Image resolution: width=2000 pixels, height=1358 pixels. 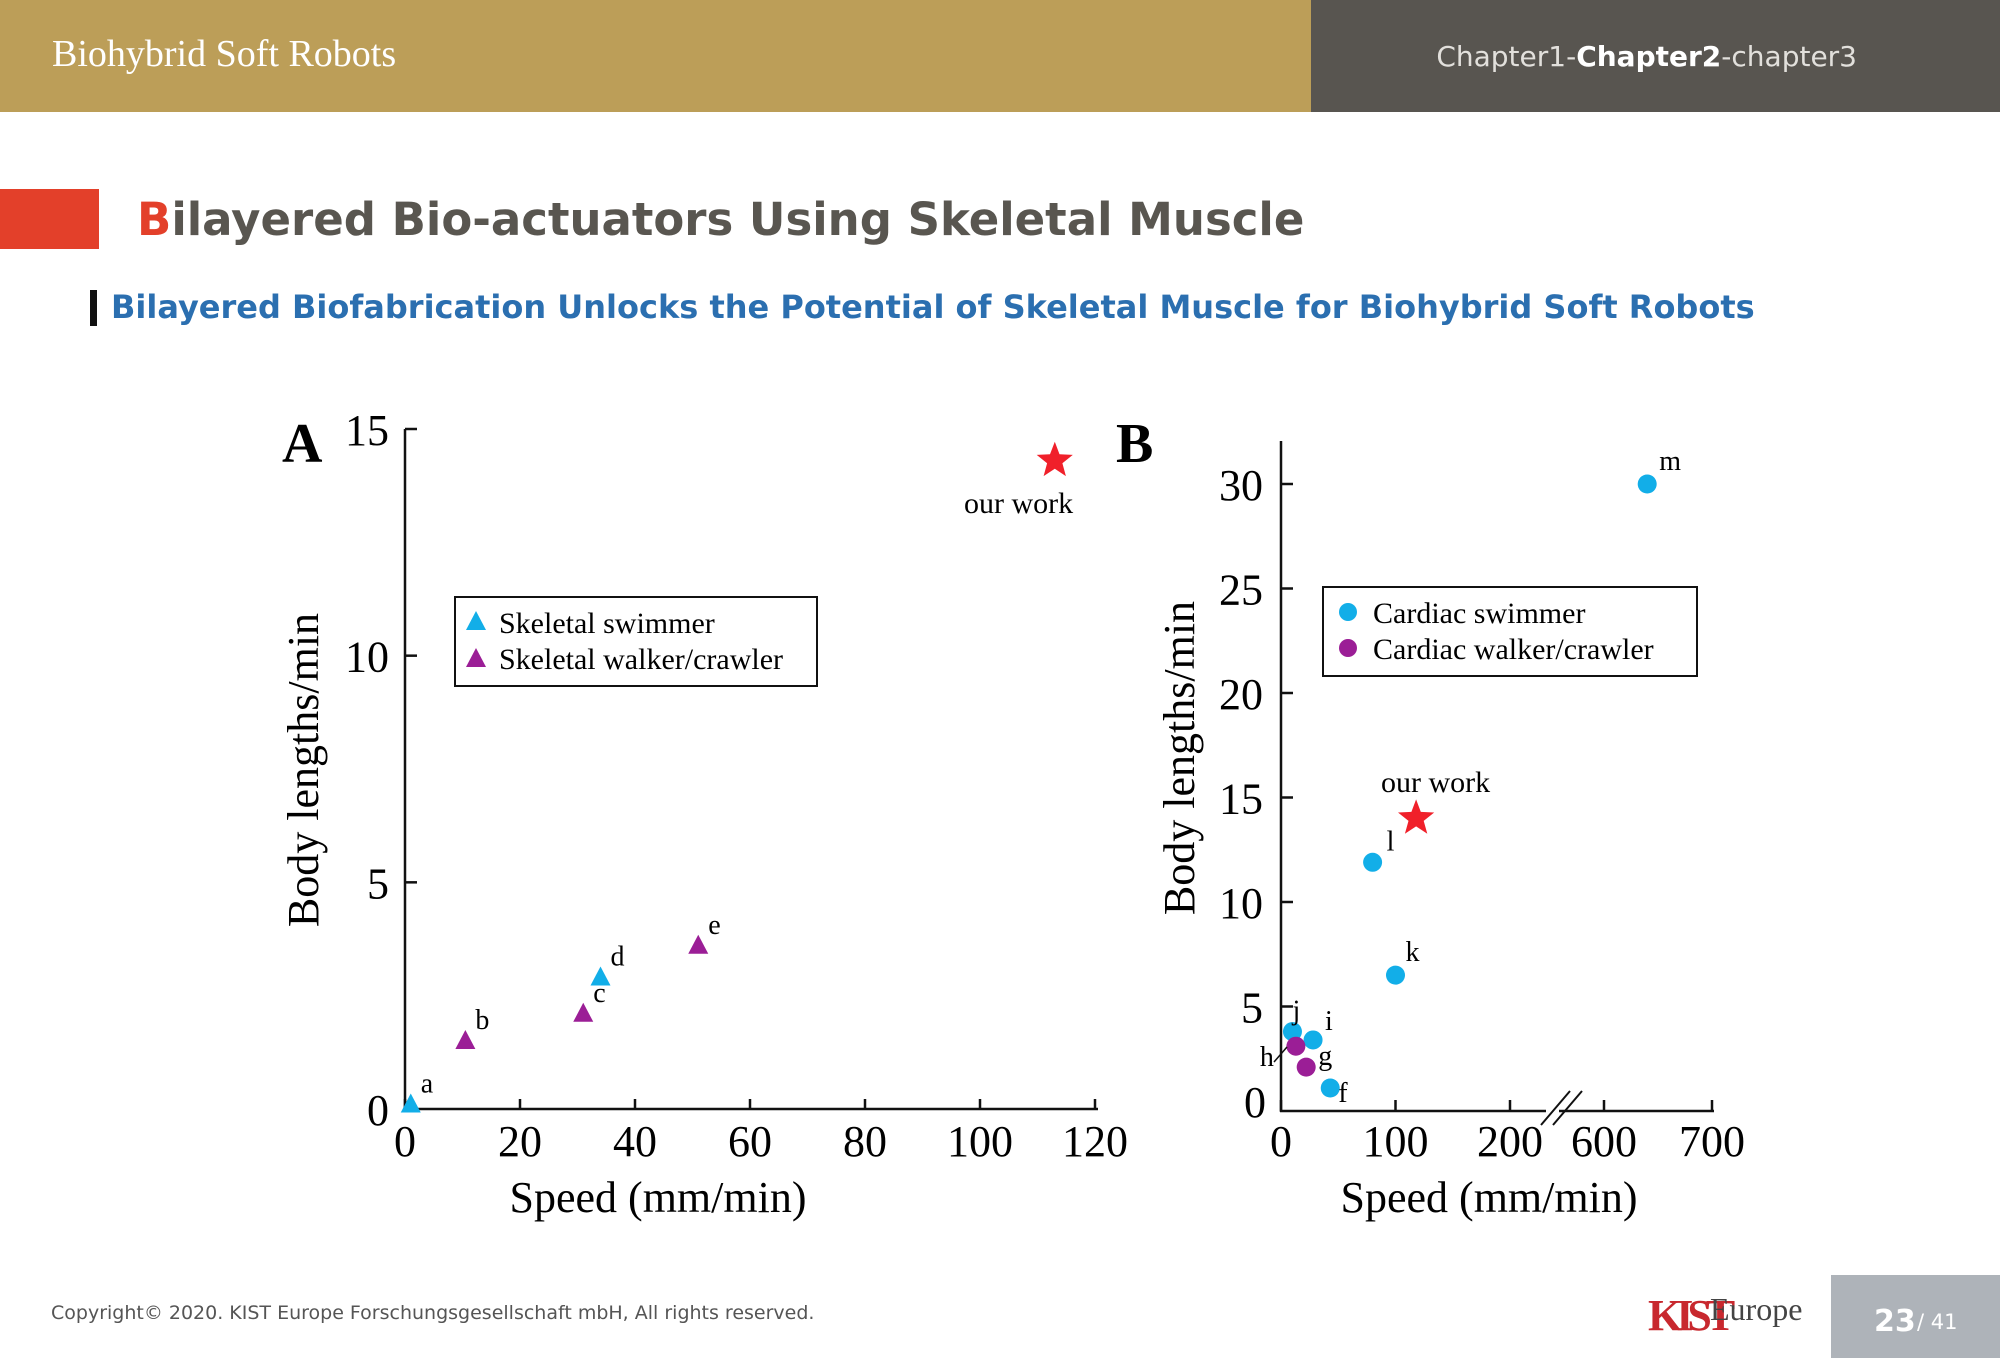 What do you see at coordinates (1413, 952) in the screenshot?
I see `panel-b-point-label: k` at bounding box center [1413, 952].